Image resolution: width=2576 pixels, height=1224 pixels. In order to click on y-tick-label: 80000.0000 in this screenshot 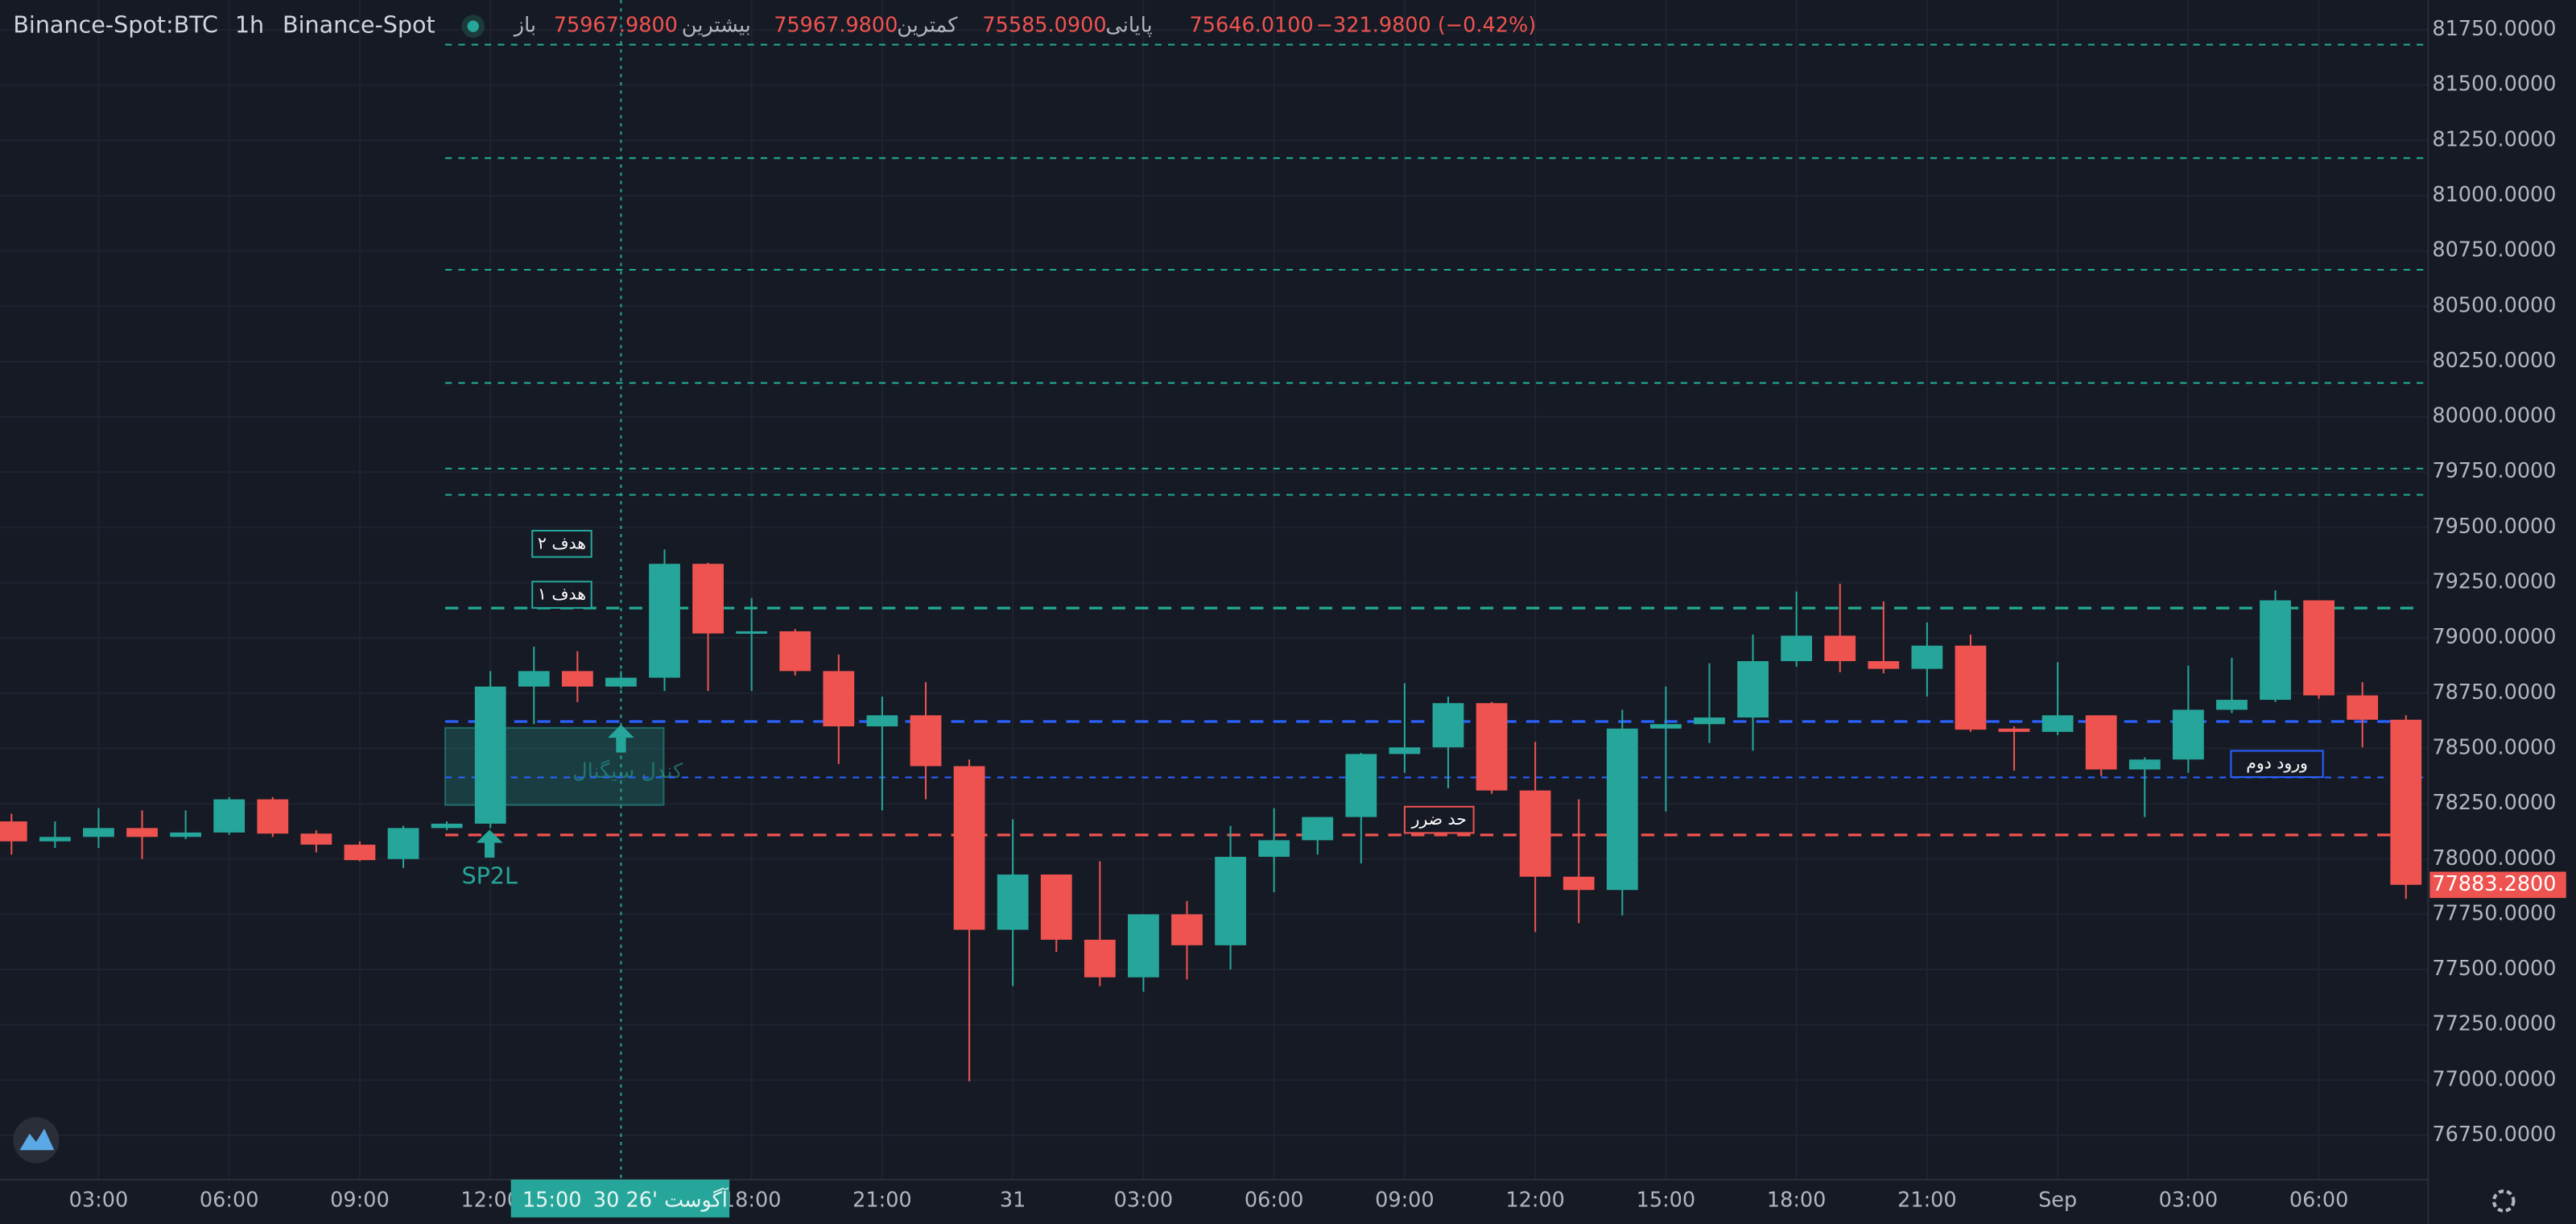, I will do `click(2494, 416)`.